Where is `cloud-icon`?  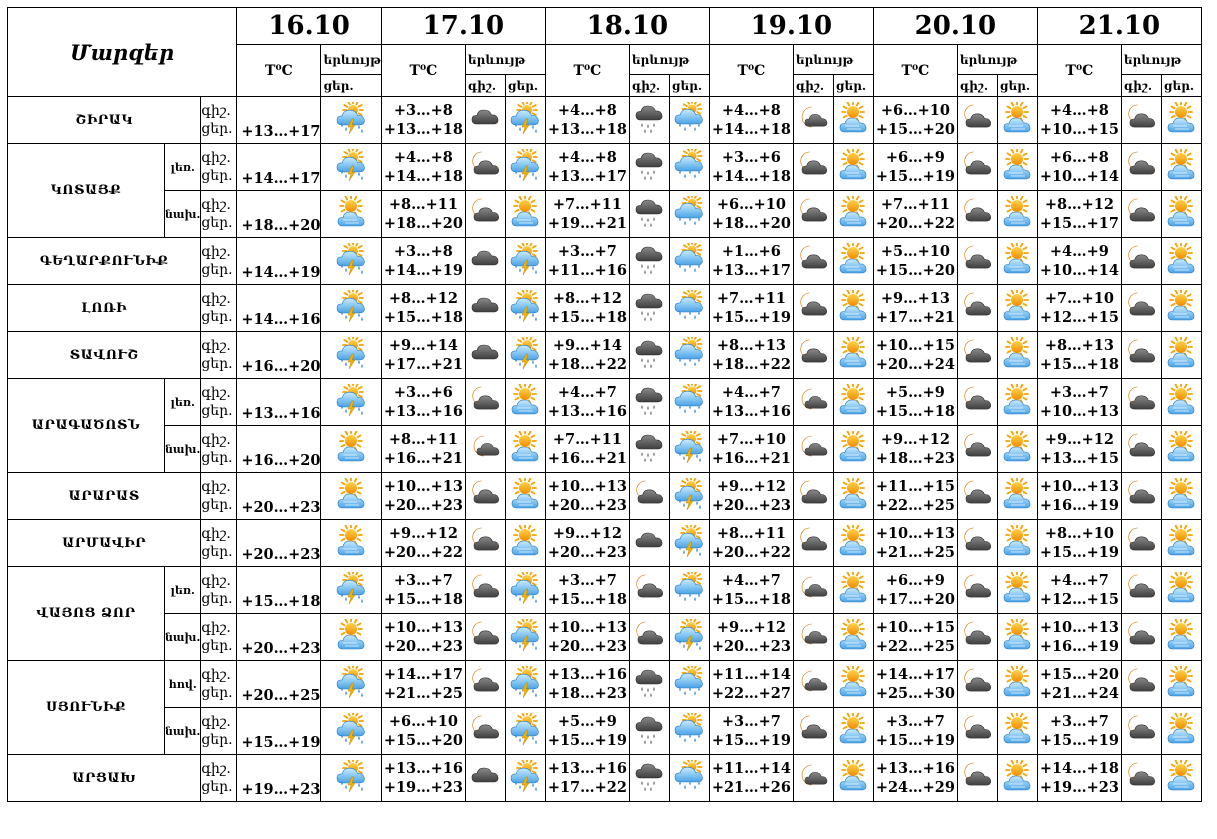
cloud-icon is located at coordinates (485, 776).